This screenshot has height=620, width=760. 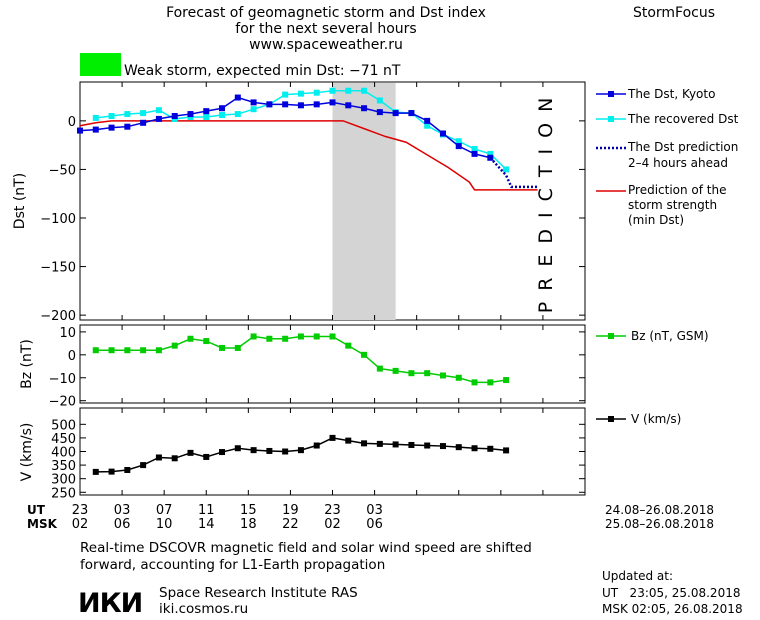 What do you see at coordinates (36, 510) in the screenshot?
I see `ut-axis-label: UT` at bounding box center [36, 510].